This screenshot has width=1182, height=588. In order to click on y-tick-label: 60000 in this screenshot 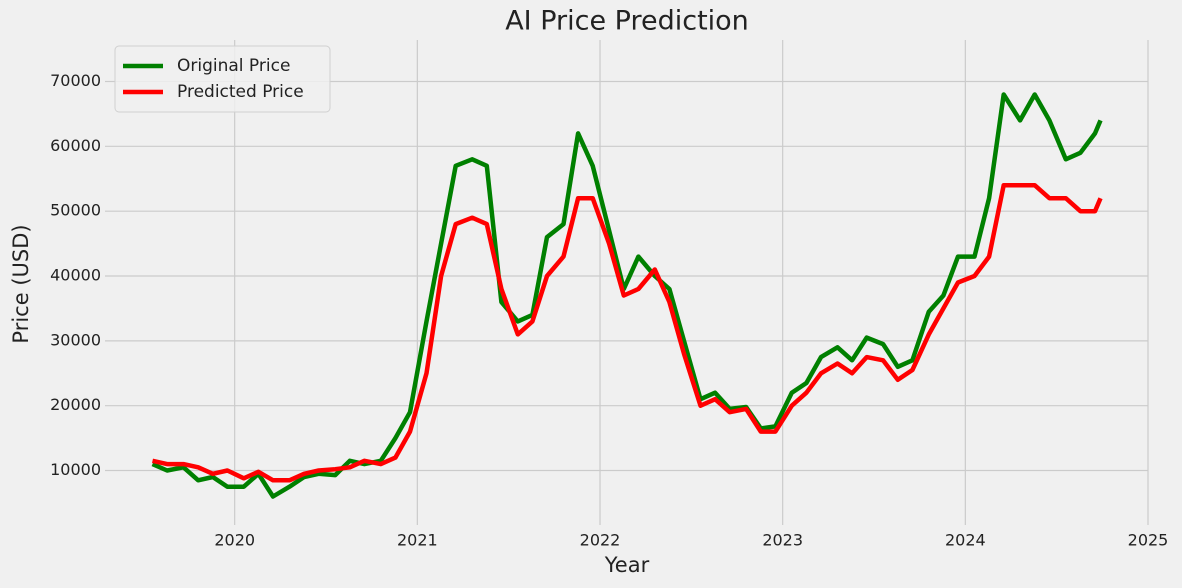, I will do `click(75, 145)`.